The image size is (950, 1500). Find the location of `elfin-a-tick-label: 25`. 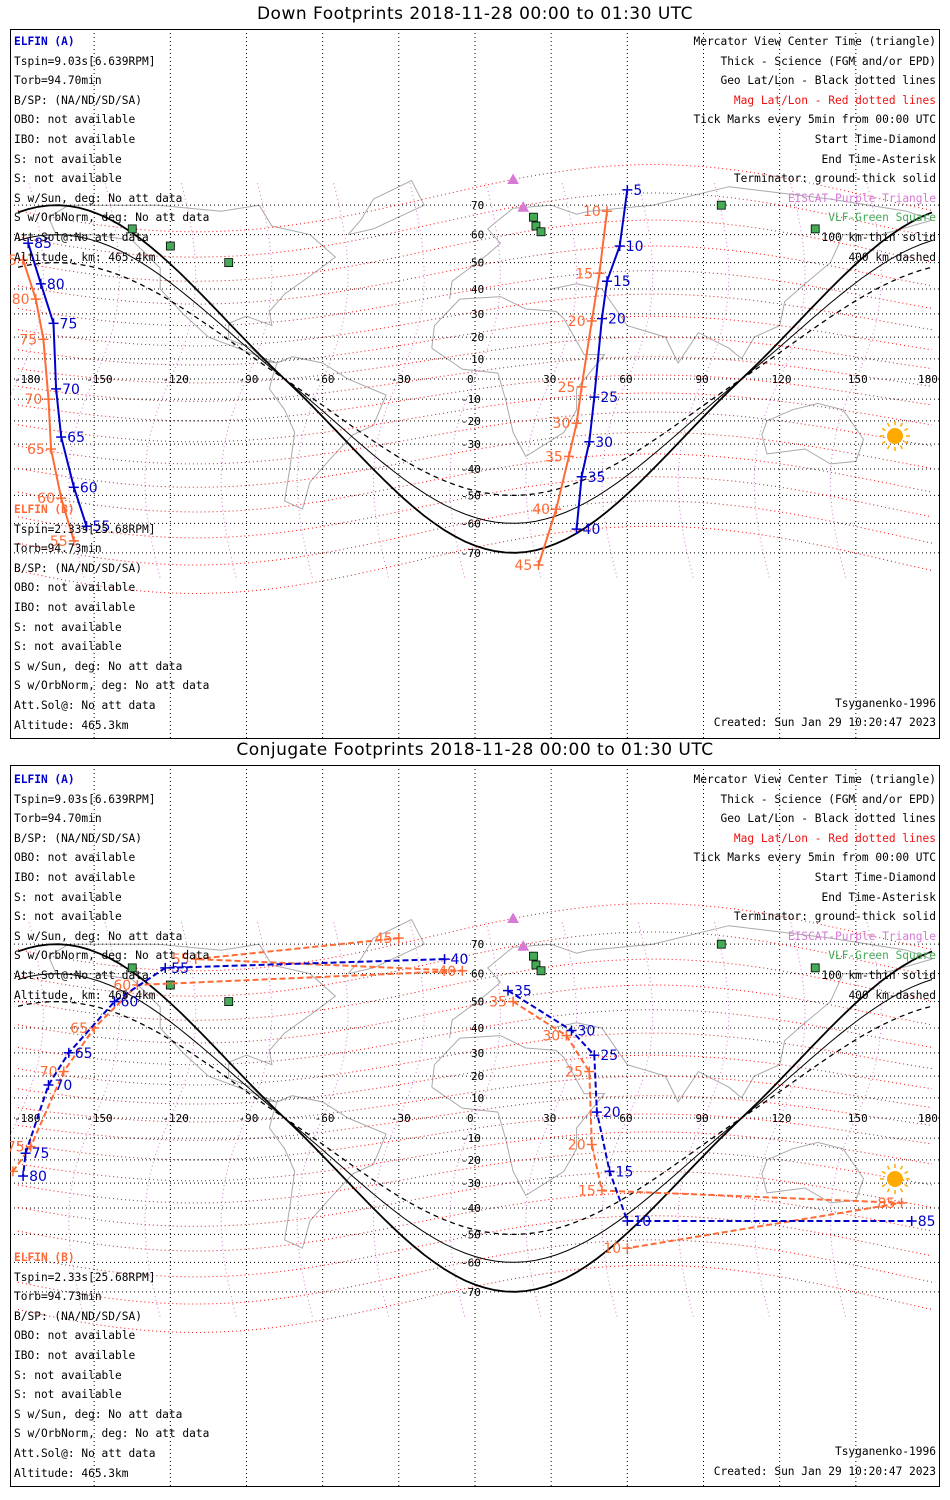

elfin-a-tick-label: 25 is located at coordinates (609, 1056).